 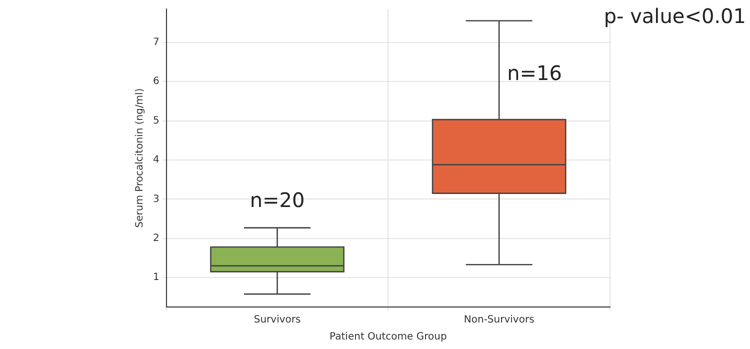 What do you see at coordinates (156, 238) in the screenshot?
I see `y-tick-label: 2` at bounding box center [156, 238].